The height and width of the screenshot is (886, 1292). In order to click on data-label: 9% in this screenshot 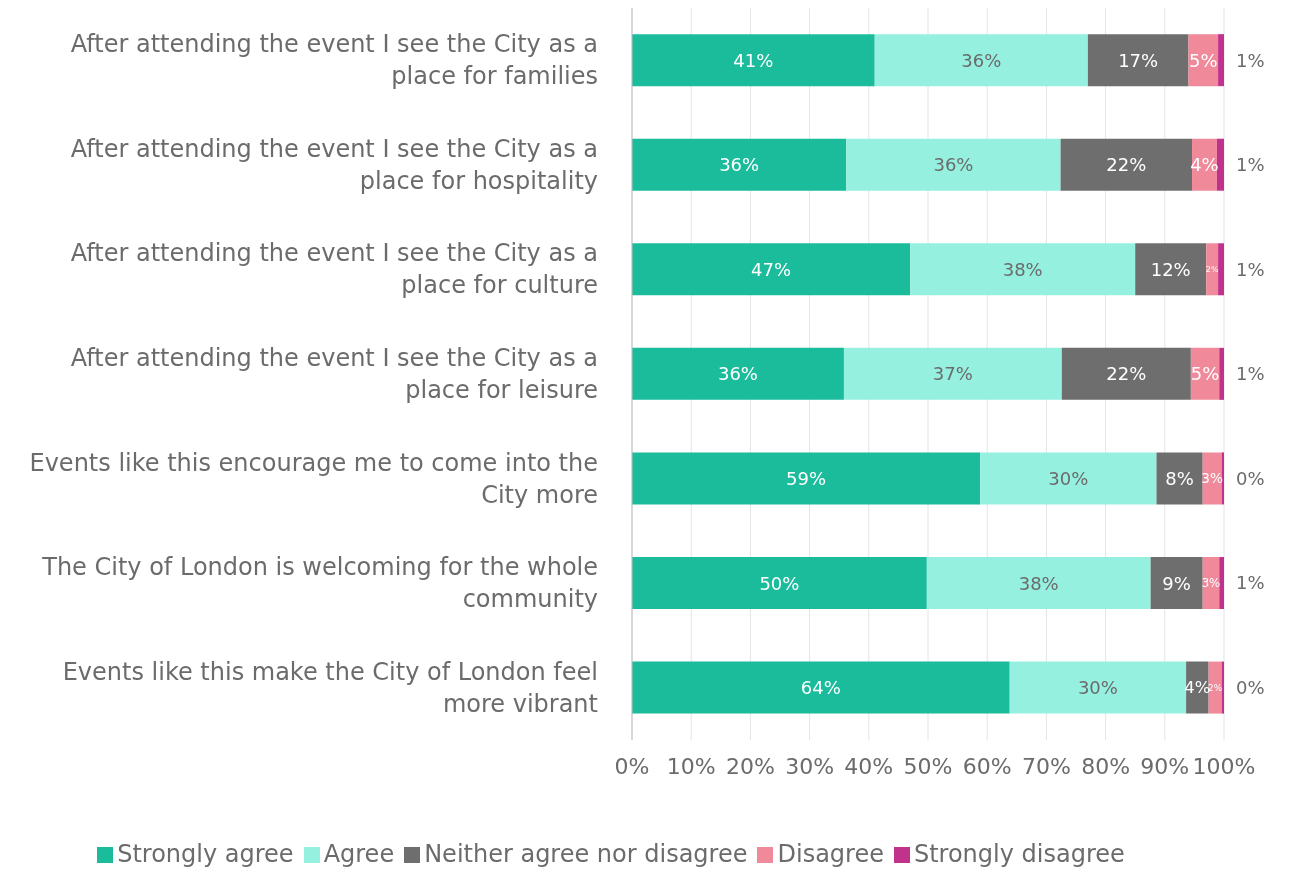, I will do `click(1176, 583)`.